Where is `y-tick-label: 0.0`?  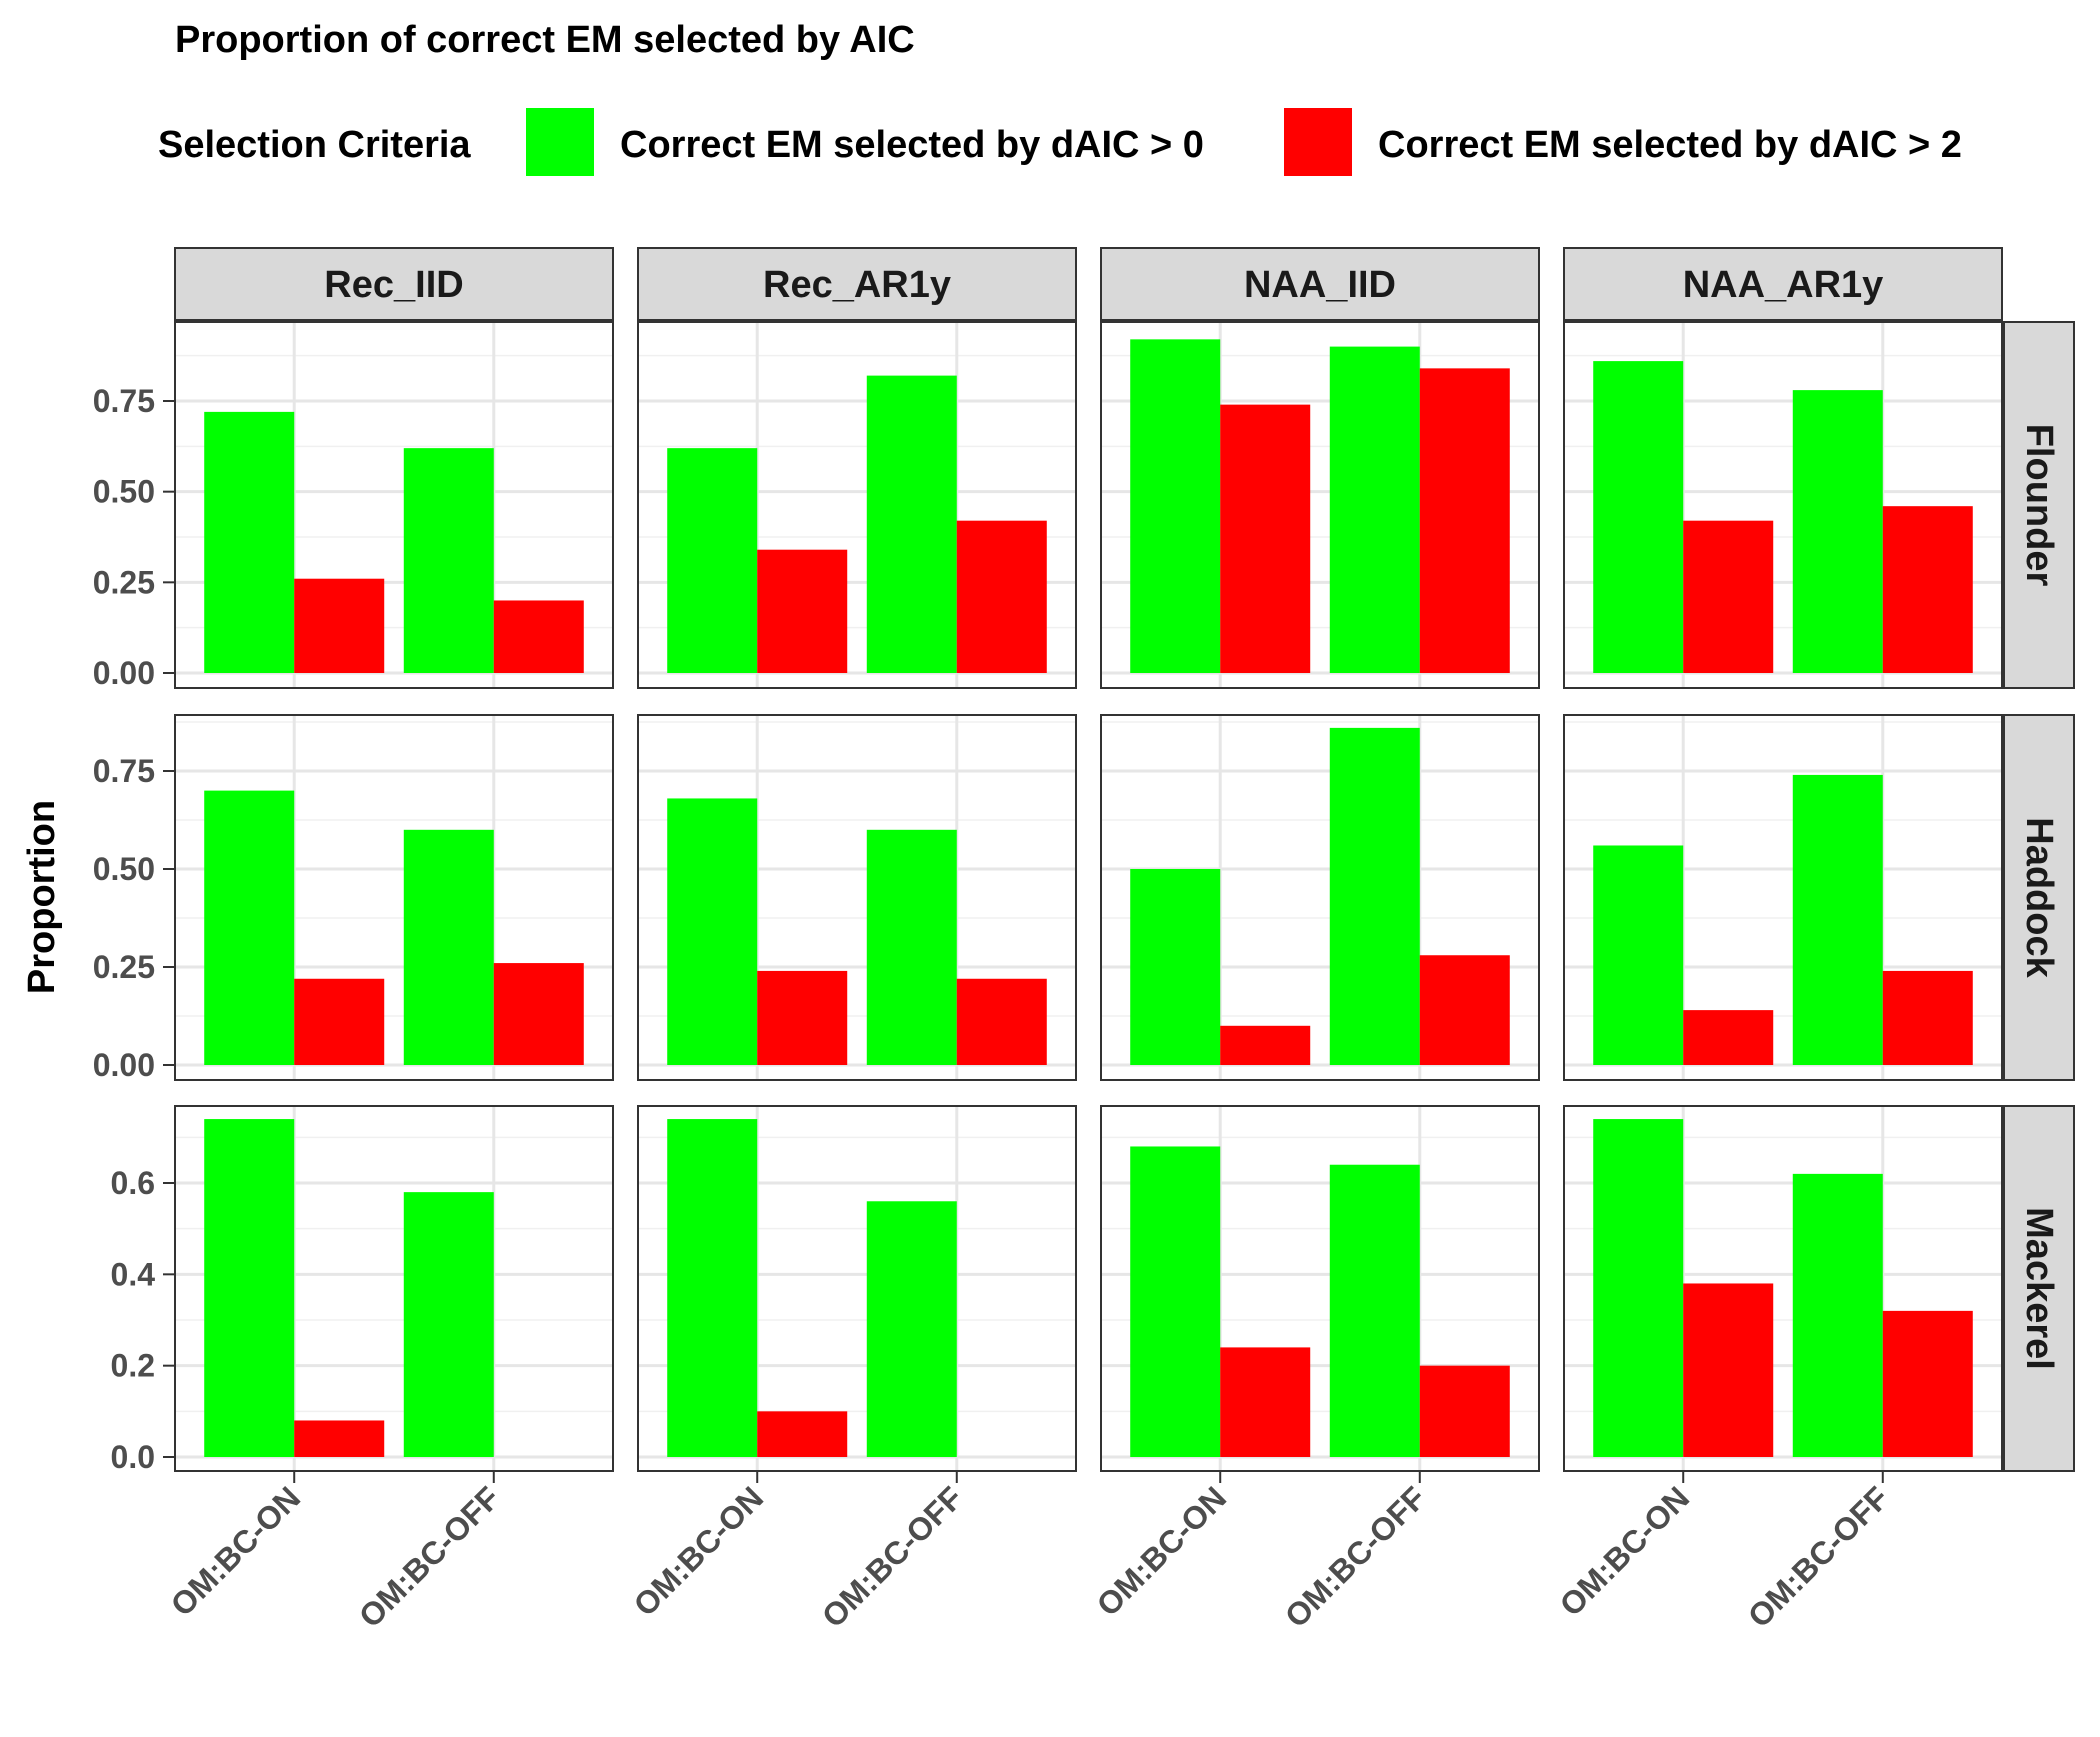
y-tick-label: 0.0 is located at coordinates (133, 1457).